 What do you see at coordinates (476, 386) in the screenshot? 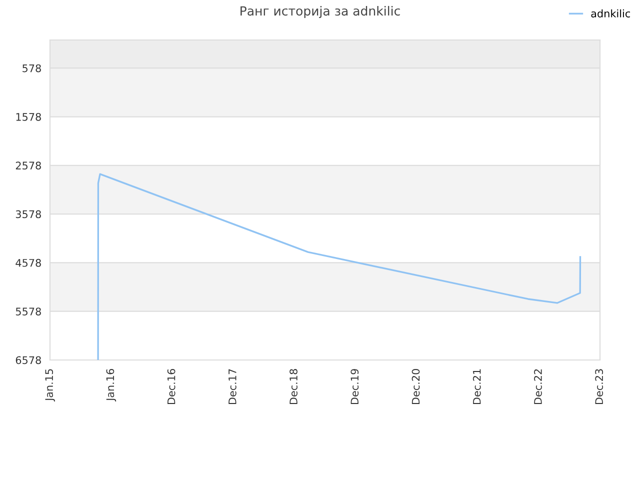
I see `x-tick-label: Dec.21` at bounding box center [476, 386].